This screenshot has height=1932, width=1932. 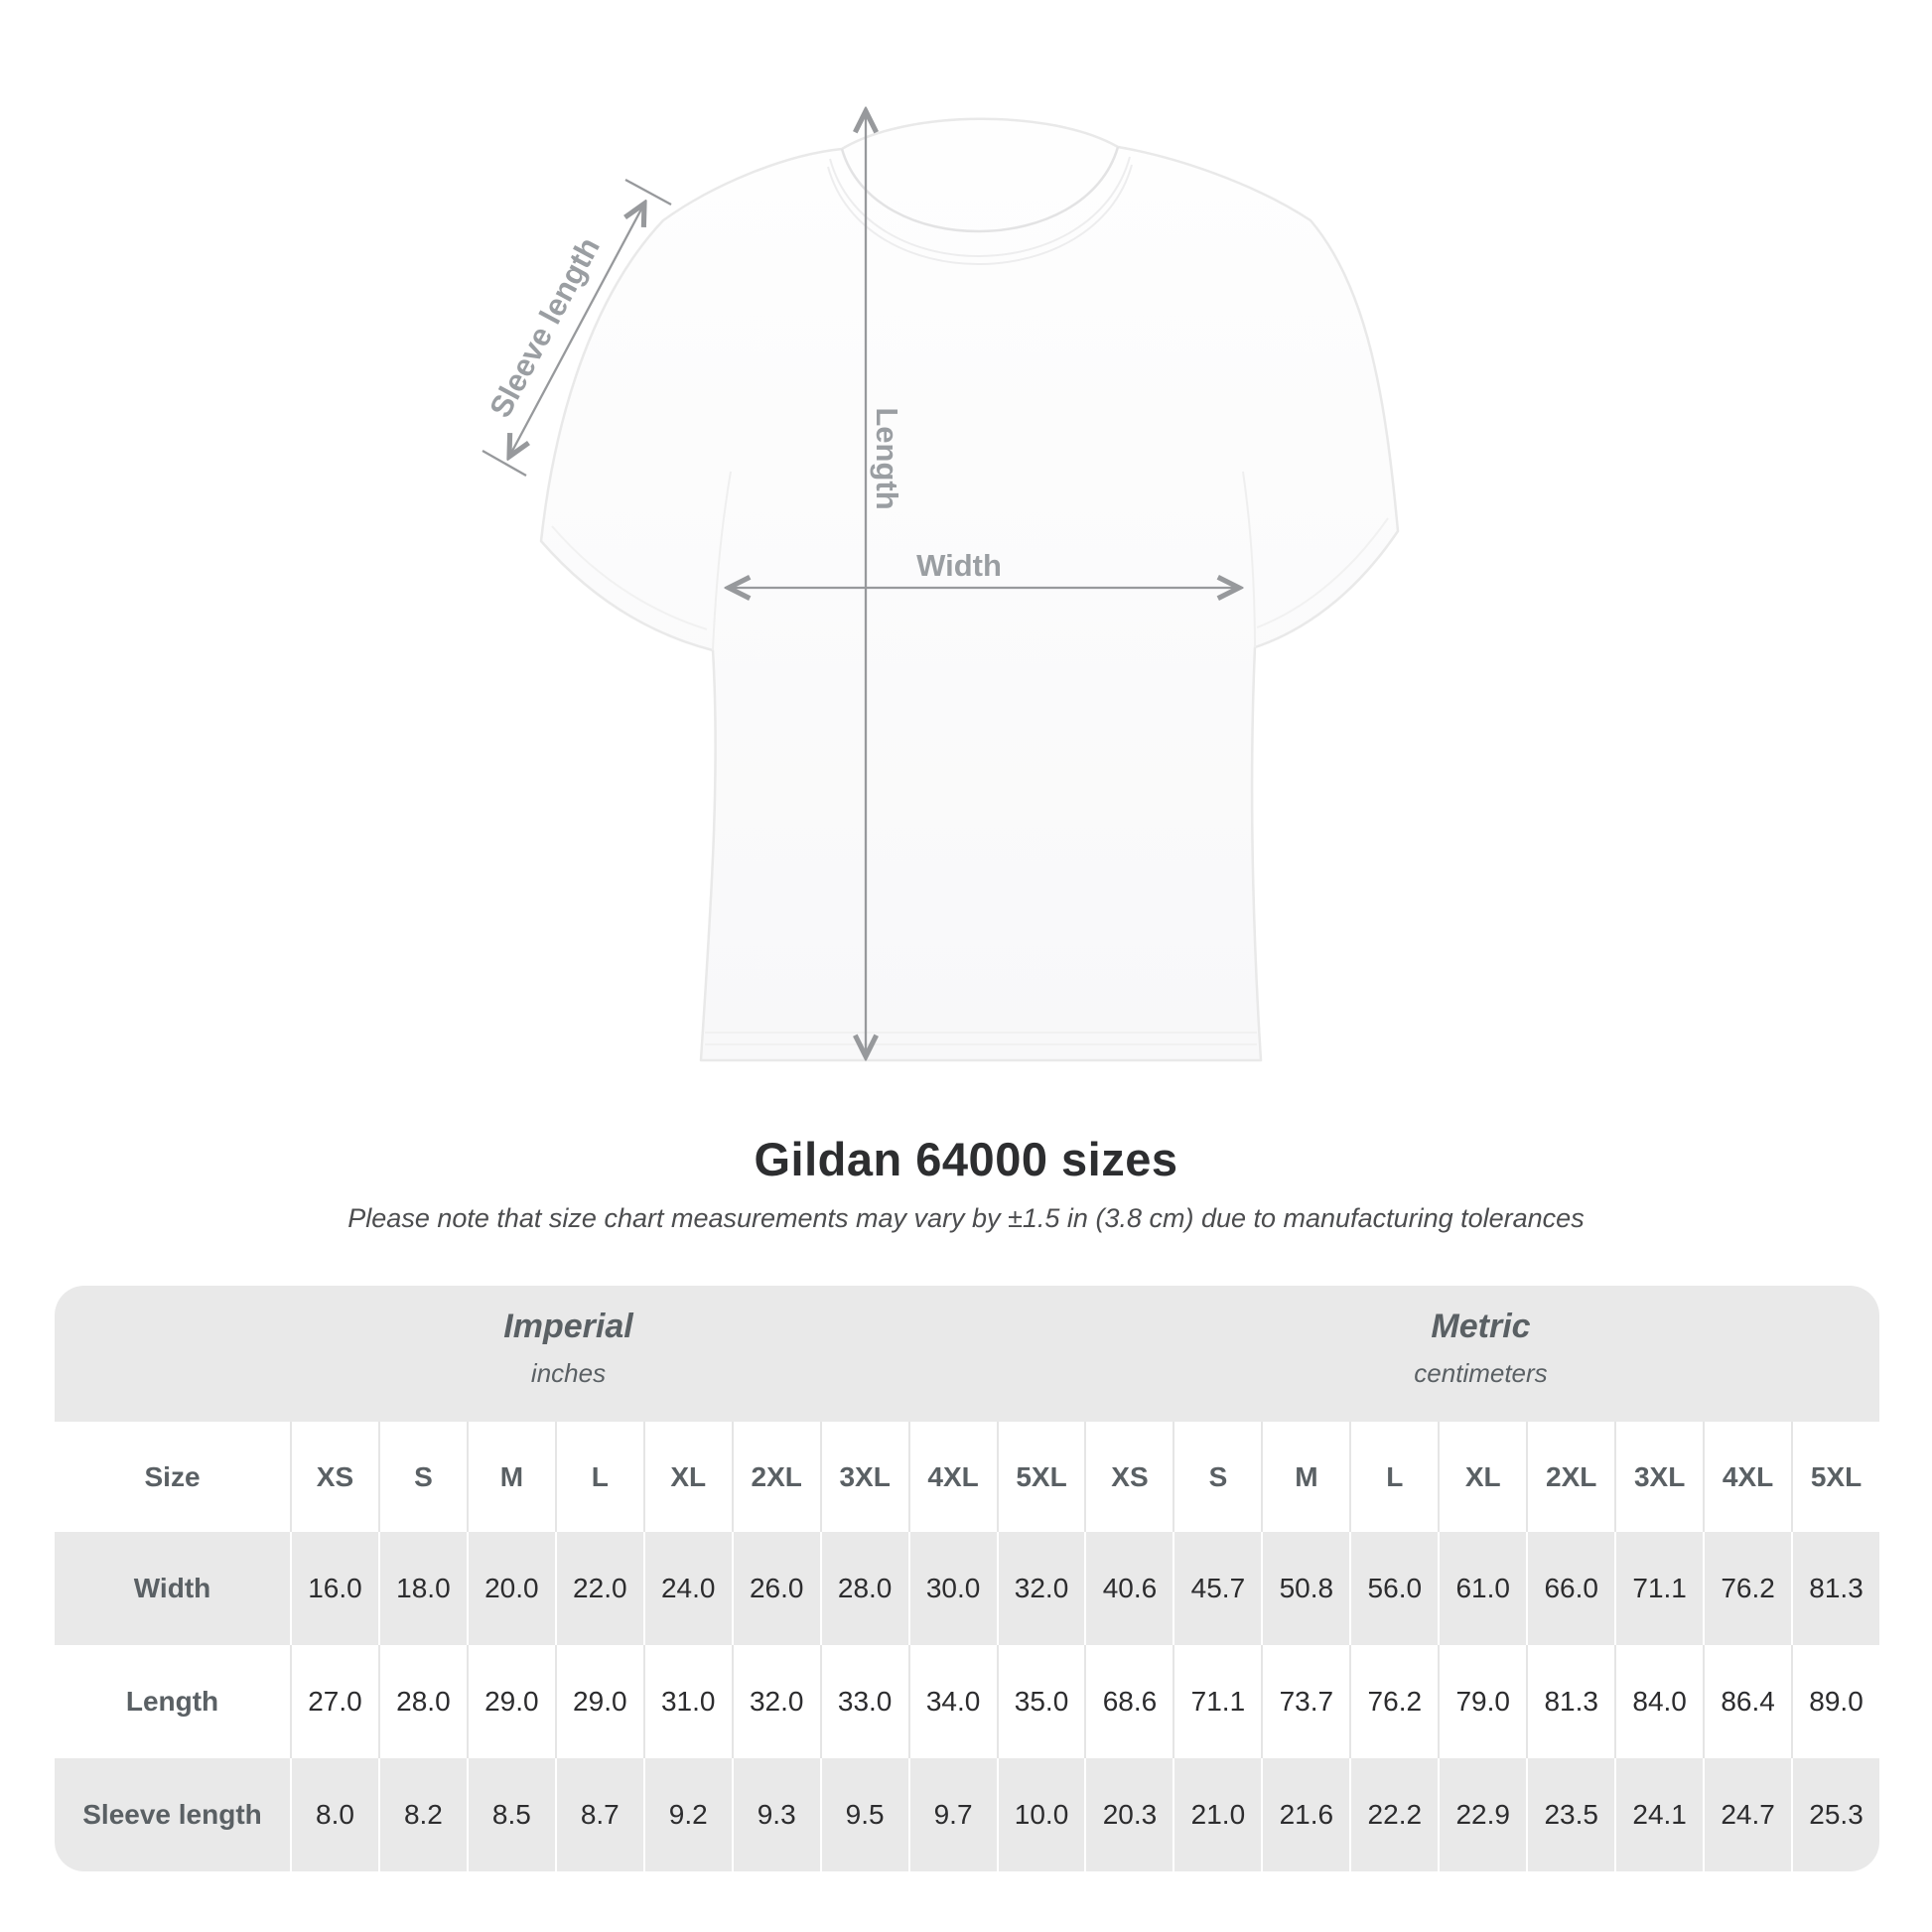 I want to click on measurement-value: 21.0, so click(x=1217, y=1815).